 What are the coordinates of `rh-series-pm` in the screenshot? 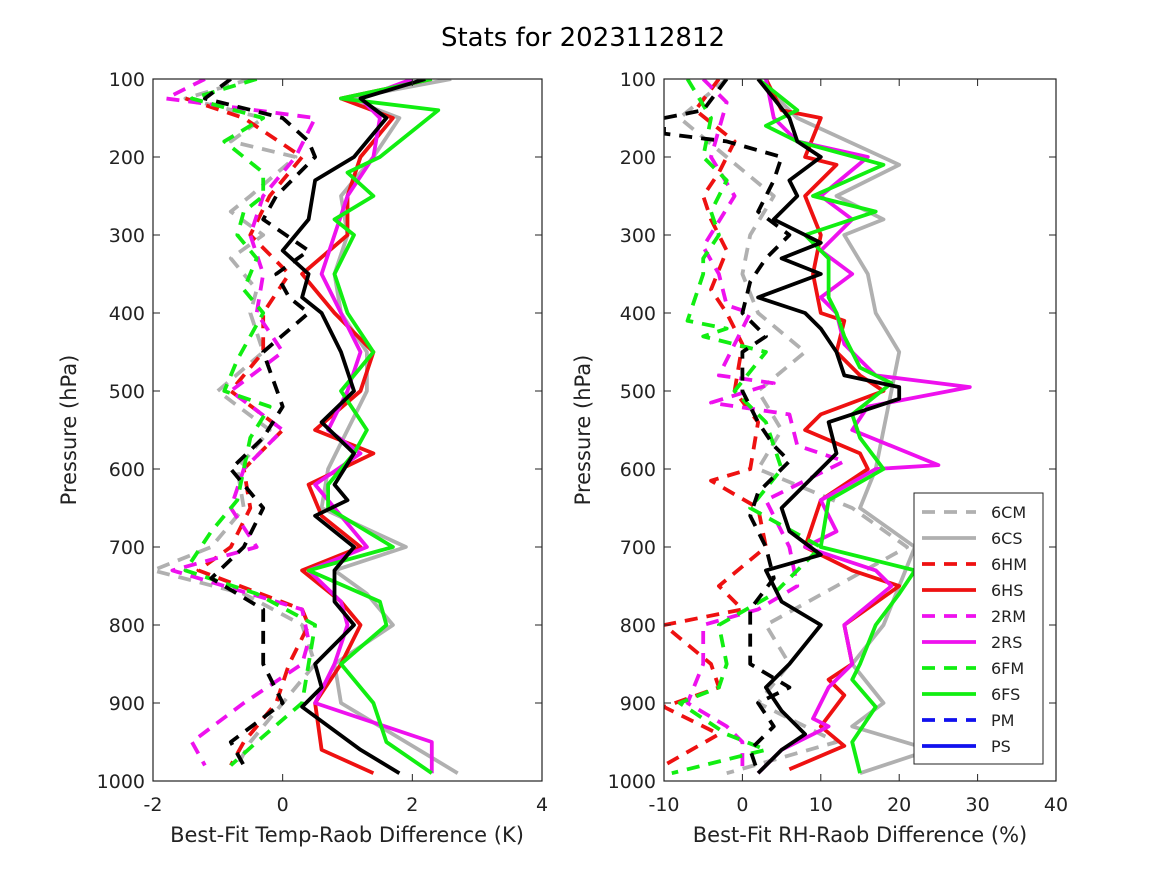 It's located at (728, 426).